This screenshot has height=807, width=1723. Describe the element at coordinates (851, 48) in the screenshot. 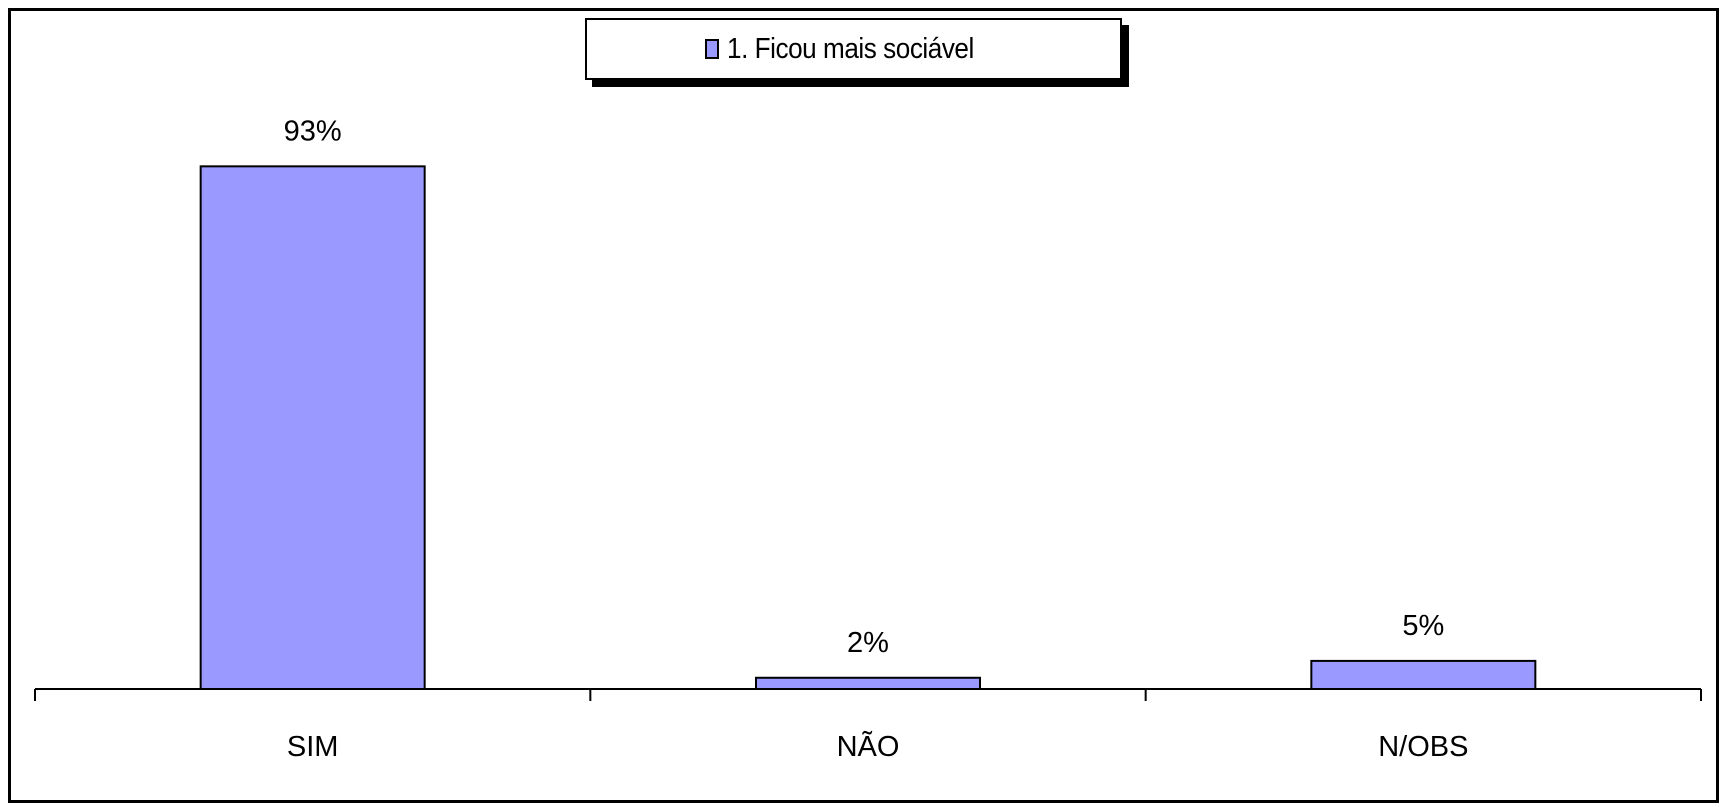

I see `legend-label: 1. Ficou mais sociável` at that location.